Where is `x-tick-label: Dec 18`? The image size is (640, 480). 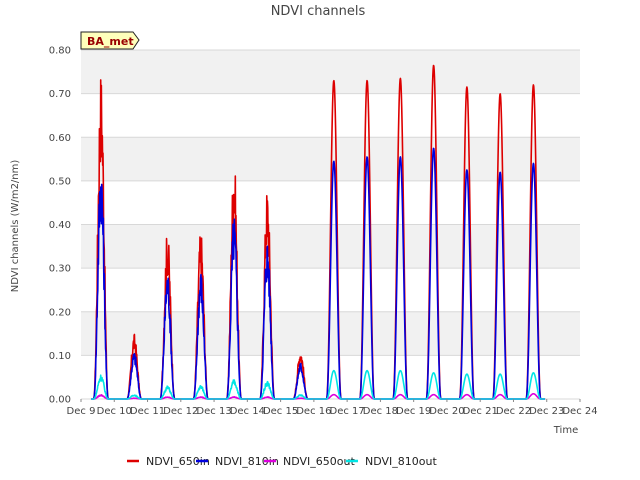 x-tick-label: Dec 18 is located at coordinates (380, 411).